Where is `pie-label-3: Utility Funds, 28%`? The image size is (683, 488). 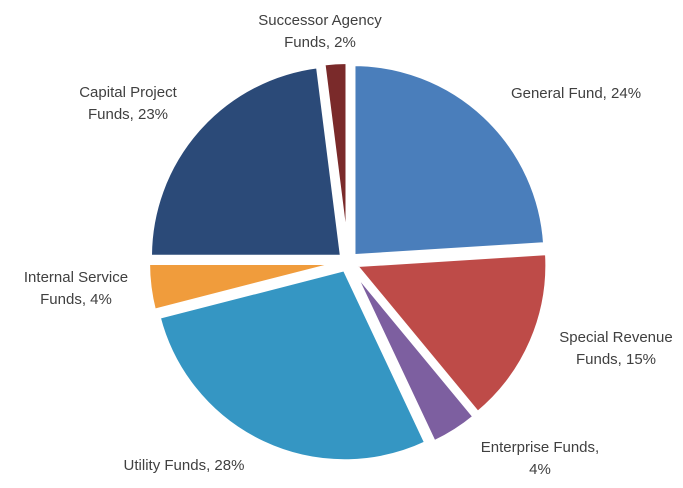 pie-label-3: Utility Funds, 28% is located at coordinates (184, 465).